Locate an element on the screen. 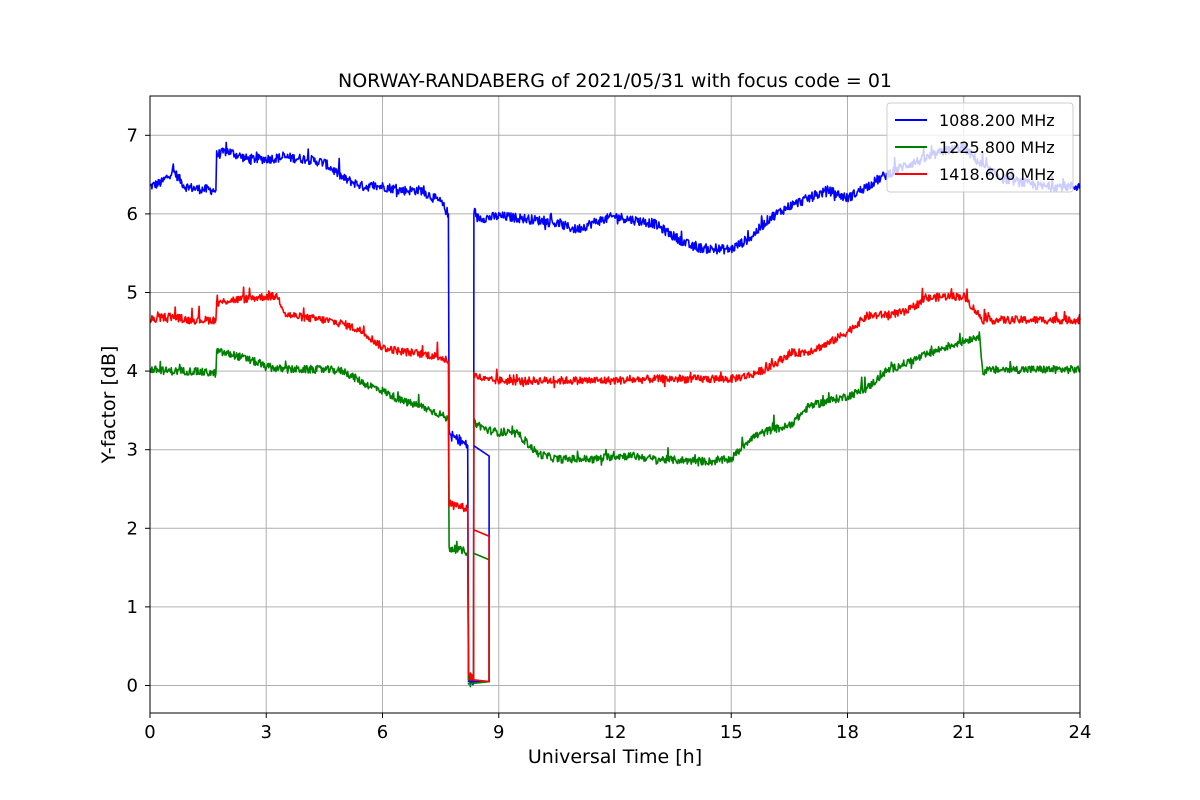 The image size is (1200, 800). x-tick-label: 15 is located at coordinates (731, 732).